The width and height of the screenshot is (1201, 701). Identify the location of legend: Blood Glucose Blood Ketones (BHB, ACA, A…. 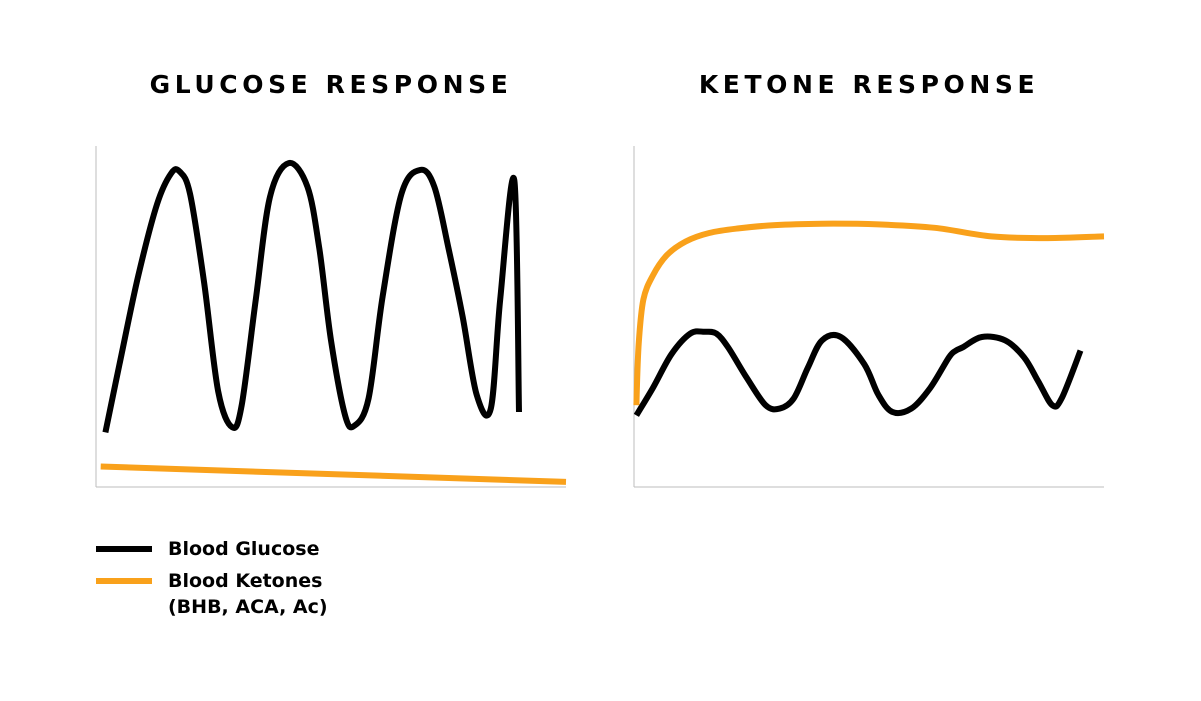
(212, 578).